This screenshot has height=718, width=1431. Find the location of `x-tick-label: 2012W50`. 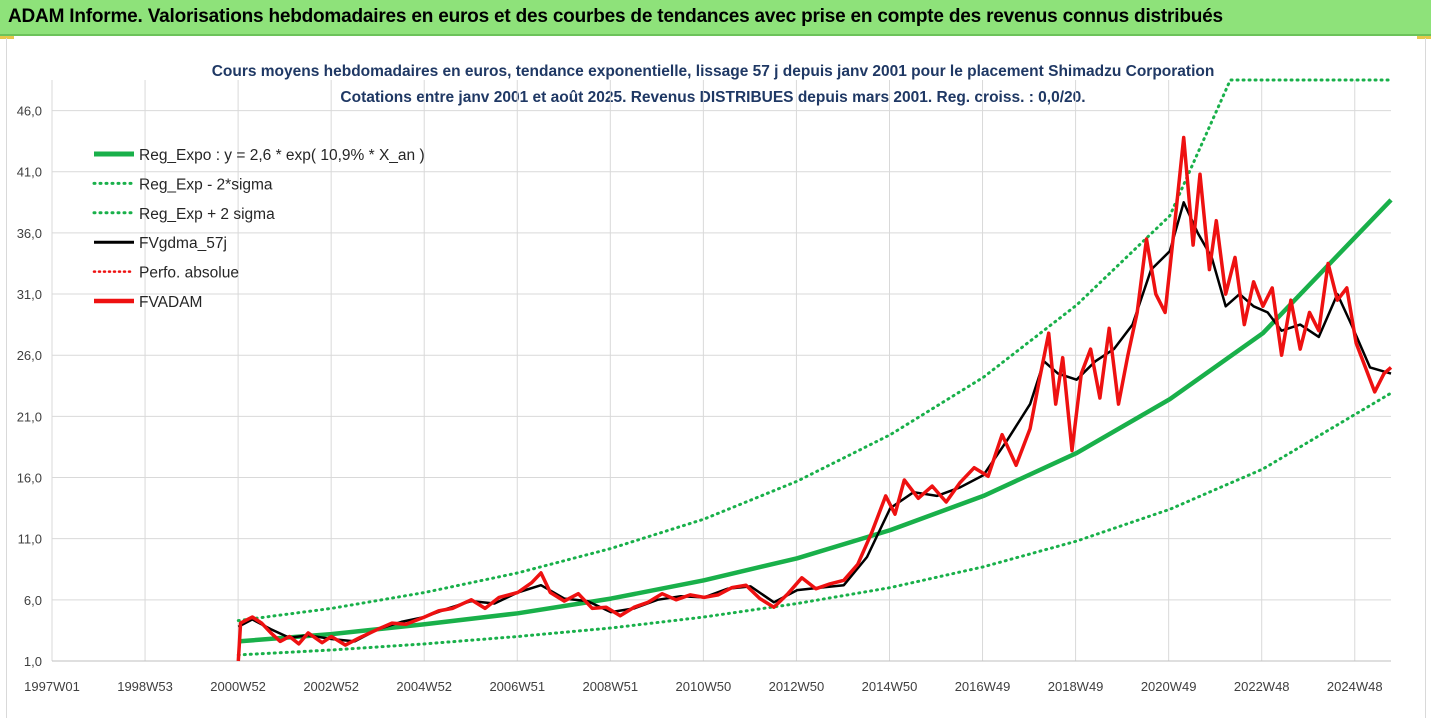

x-tick-label: 2012W50 is located at coordinates (797, 686).